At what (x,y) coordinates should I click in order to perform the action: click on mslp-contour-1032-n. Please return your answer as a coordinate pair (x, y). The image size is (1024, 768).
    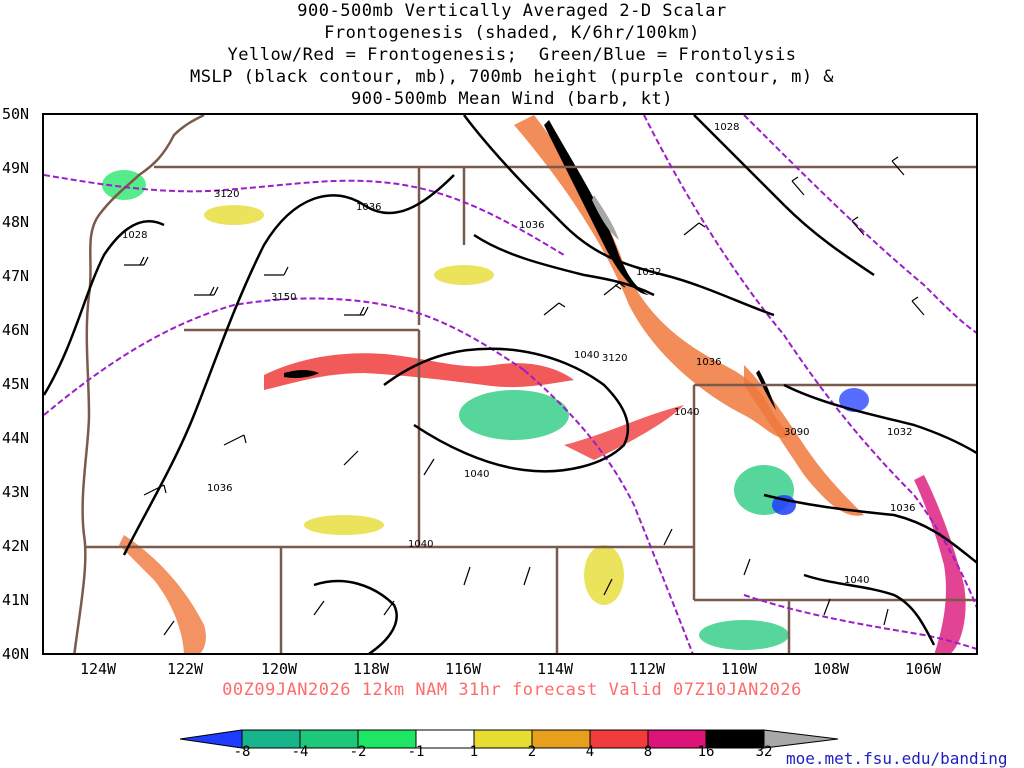
    Looking at the image, I should click on (619, 216).